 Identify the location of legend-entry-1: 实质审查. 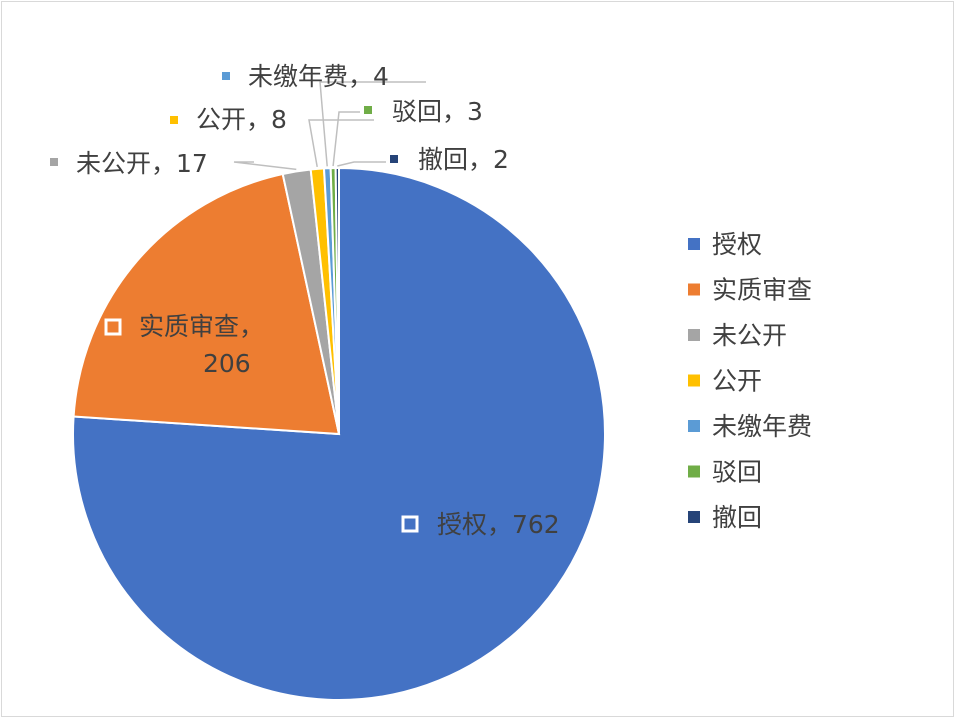
(762, 290).